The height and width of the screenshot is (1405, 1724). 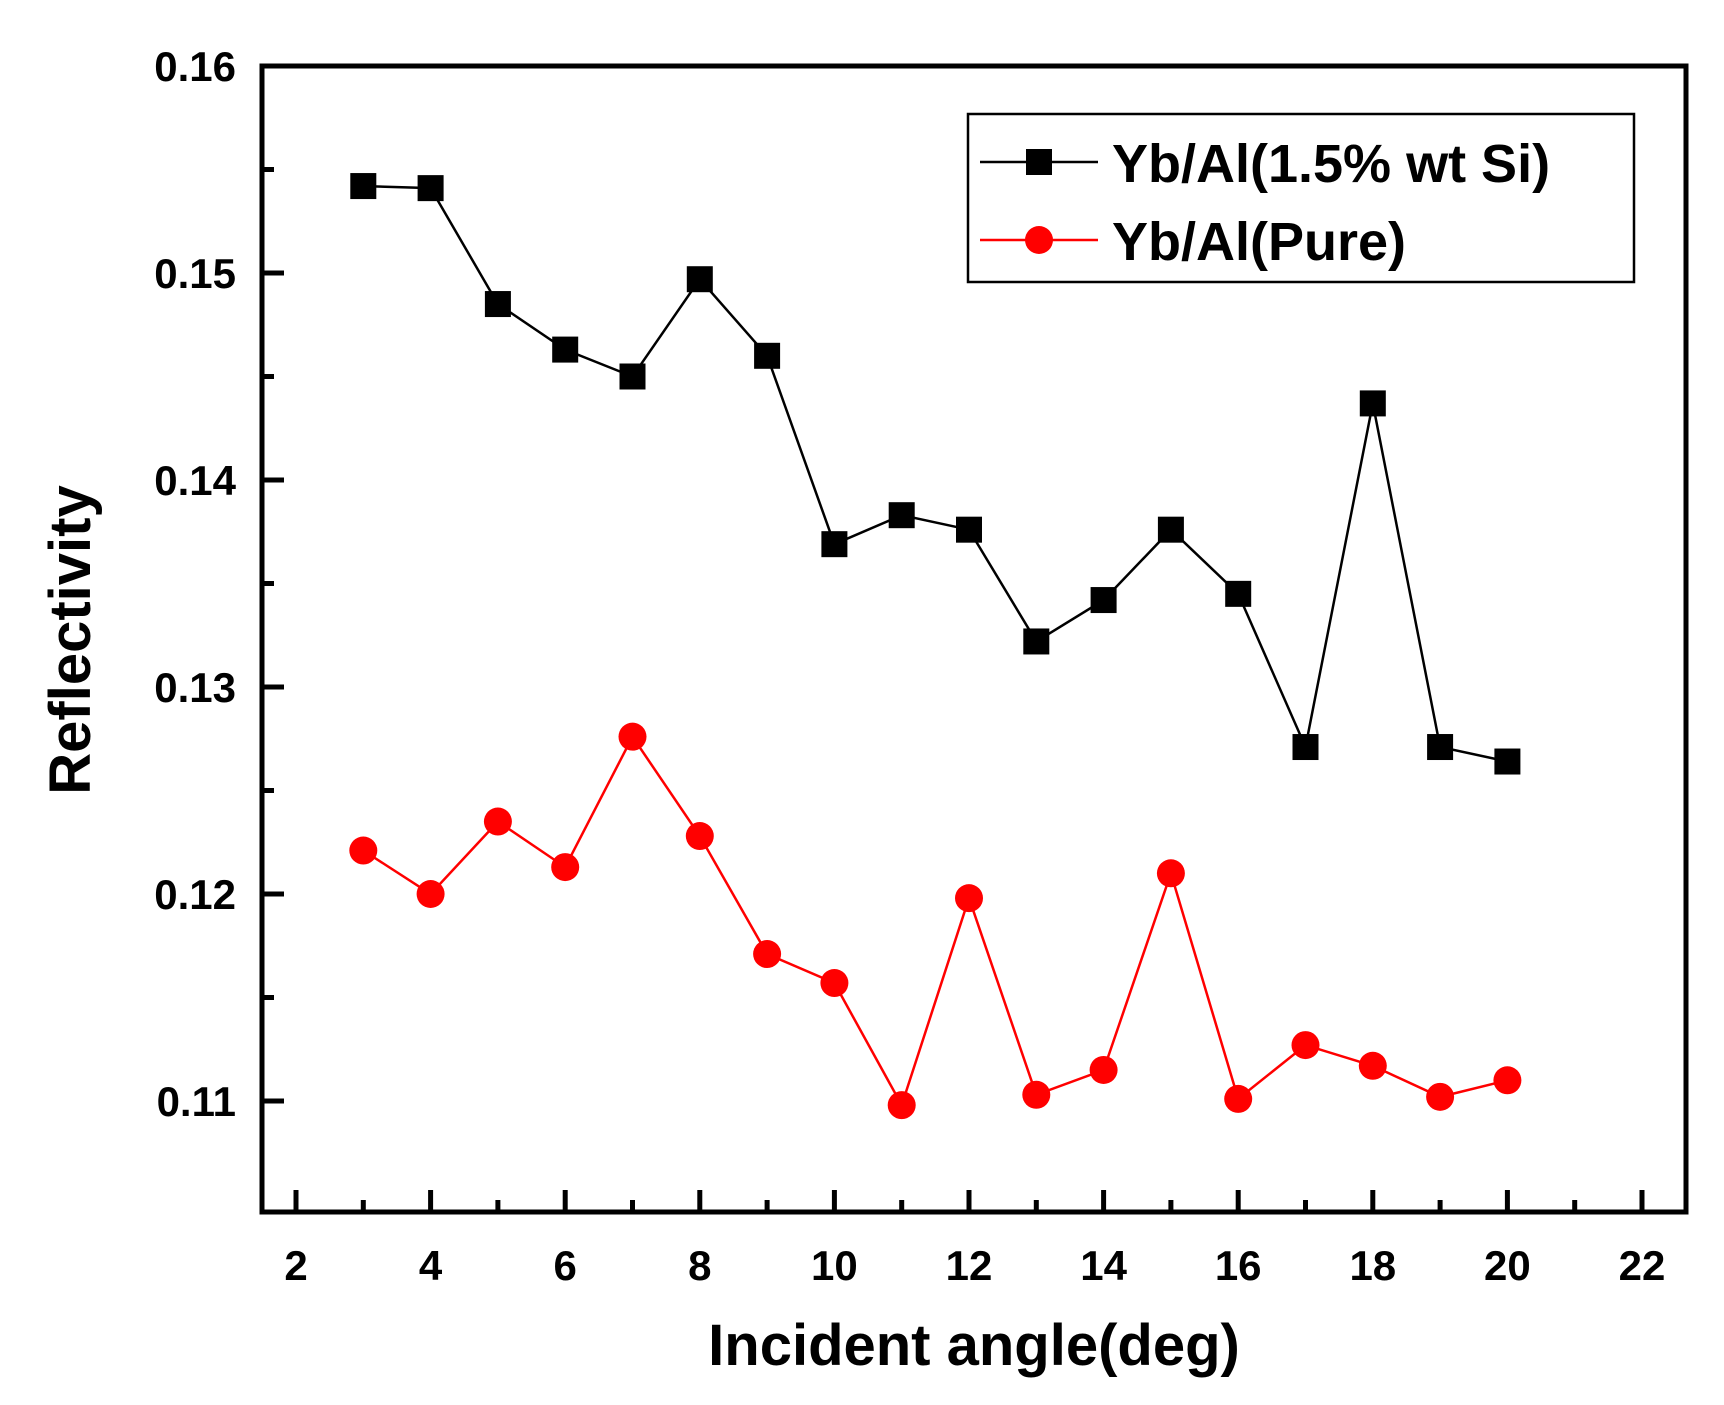 I want to click on x-tick-label: 2, so click(x=295, y=1265).